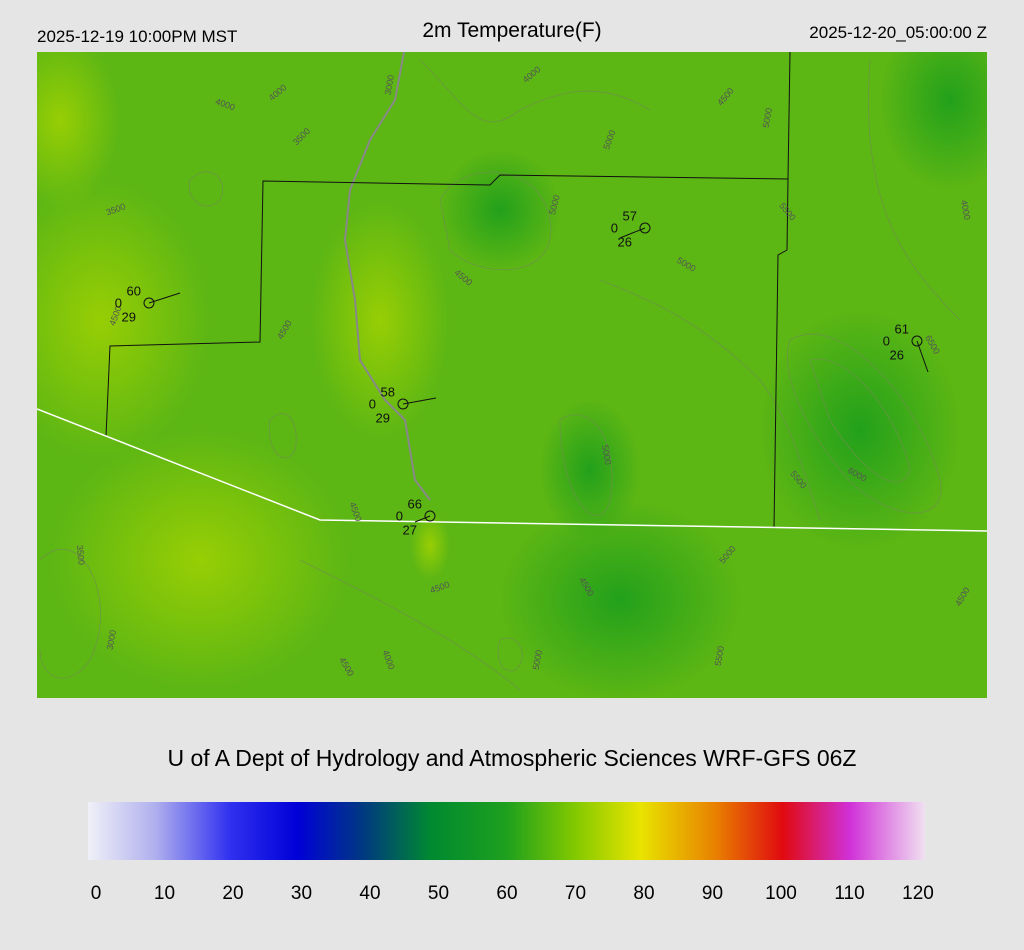  Describe the element at coordinates (438, 893) in the screenshot. I see `colorbar-tick-label: 50` at that location.